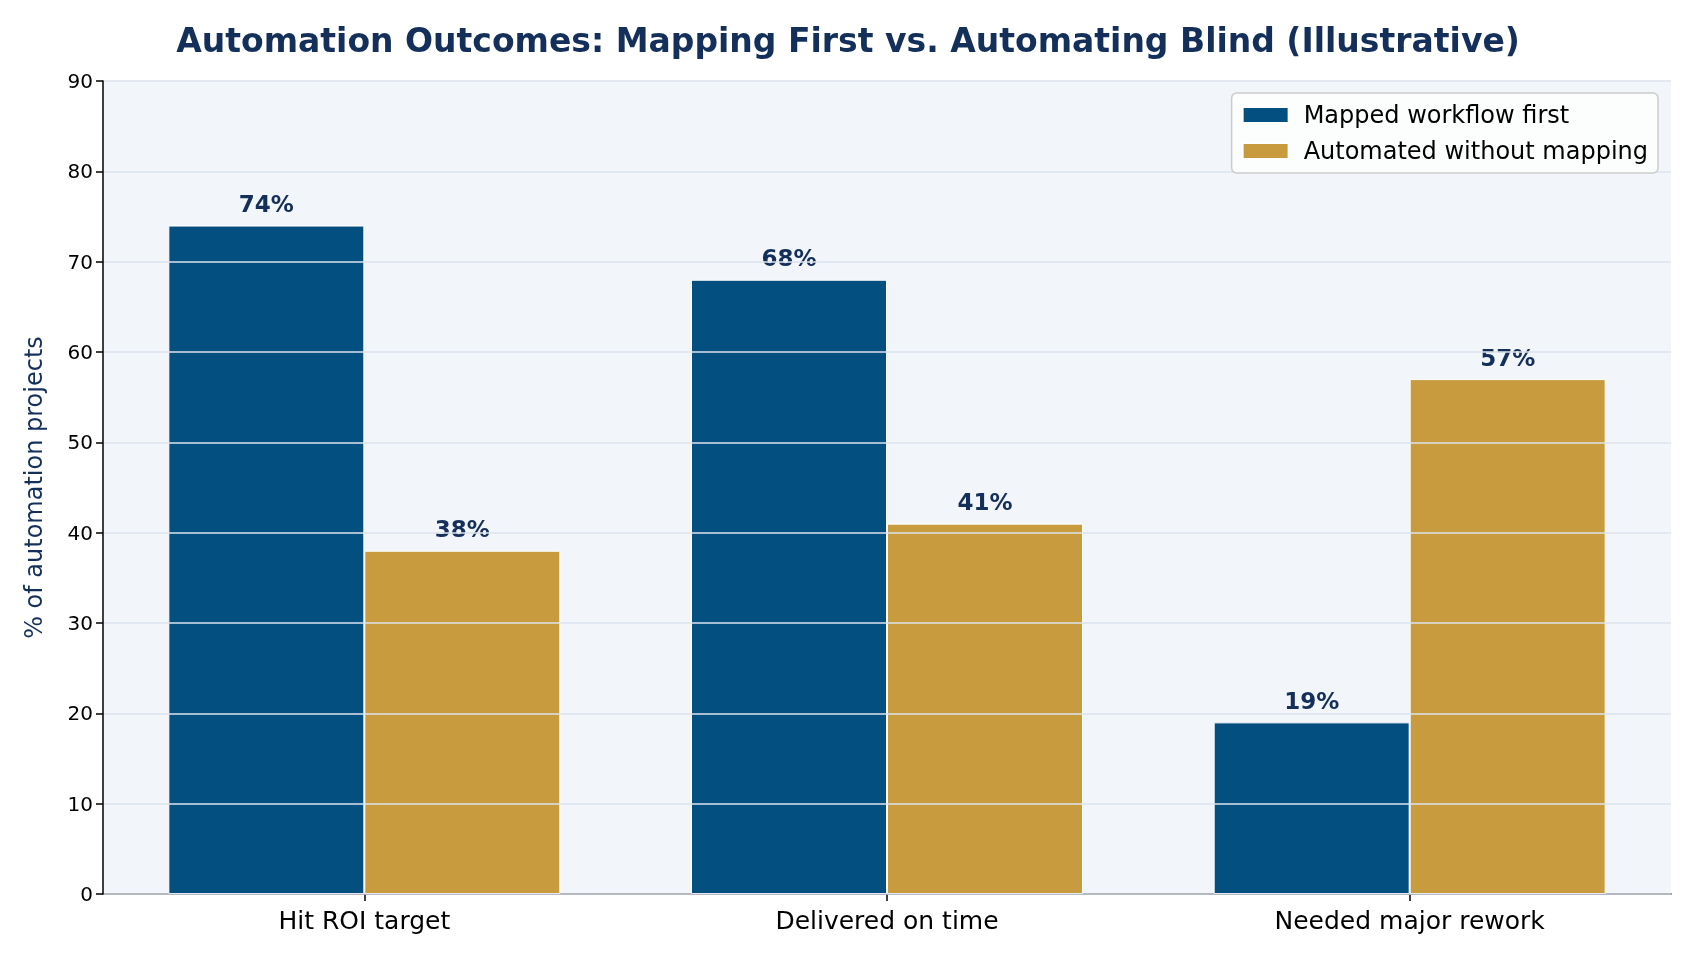 The image size is (1696, 960). What do you see at coordinates (462, 529) in the screenshot?
I see `data-label: 38%` at bounding box center [462, 529].